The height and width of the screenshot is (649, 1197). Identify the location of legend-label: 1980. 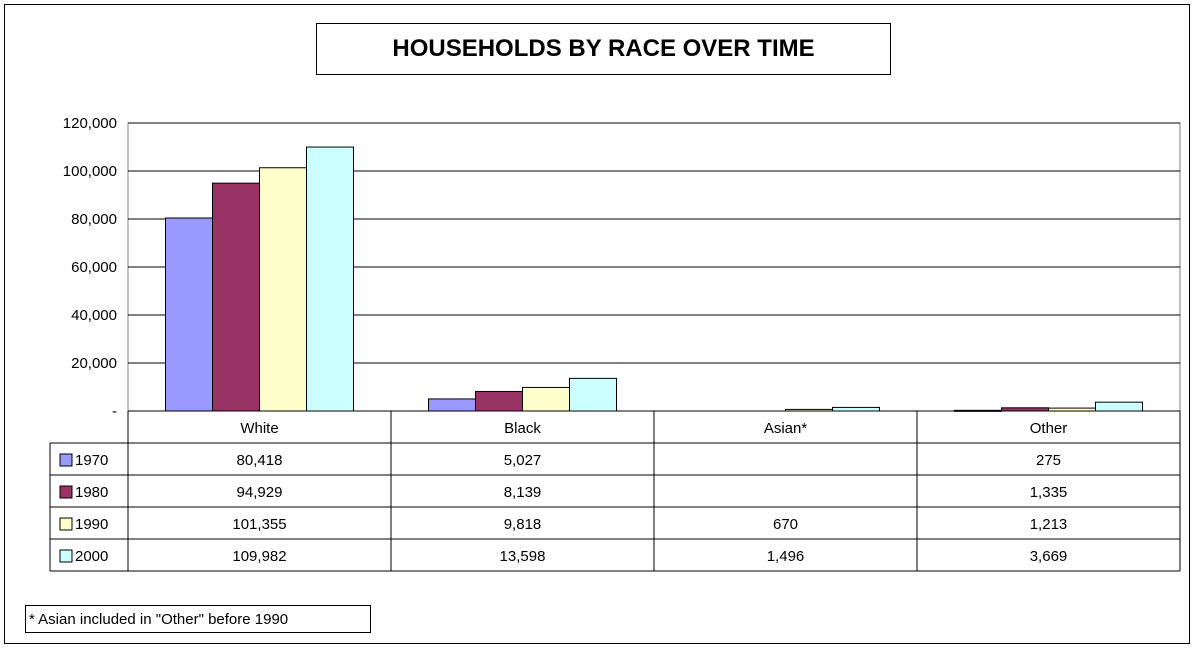
(91, 492).